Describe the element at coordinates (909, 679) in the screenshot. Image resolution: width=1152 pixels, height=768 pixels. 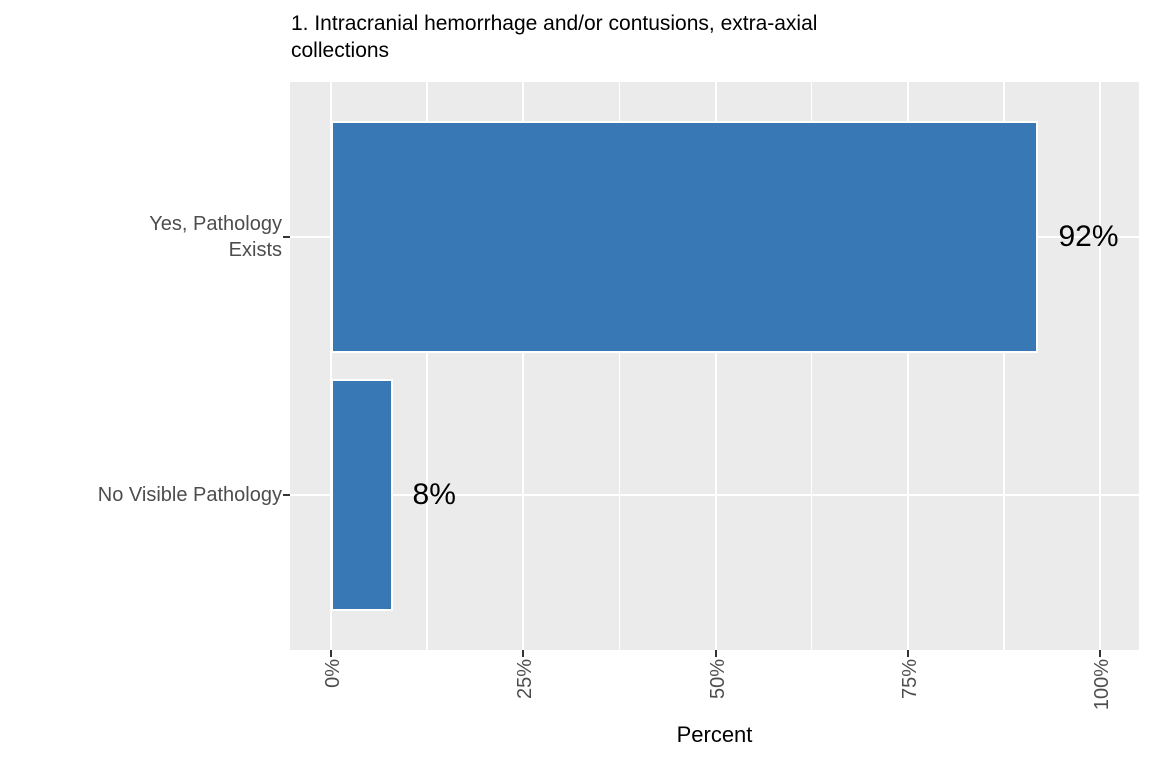
I see `x-axis-tick-label: 75%` at that location.